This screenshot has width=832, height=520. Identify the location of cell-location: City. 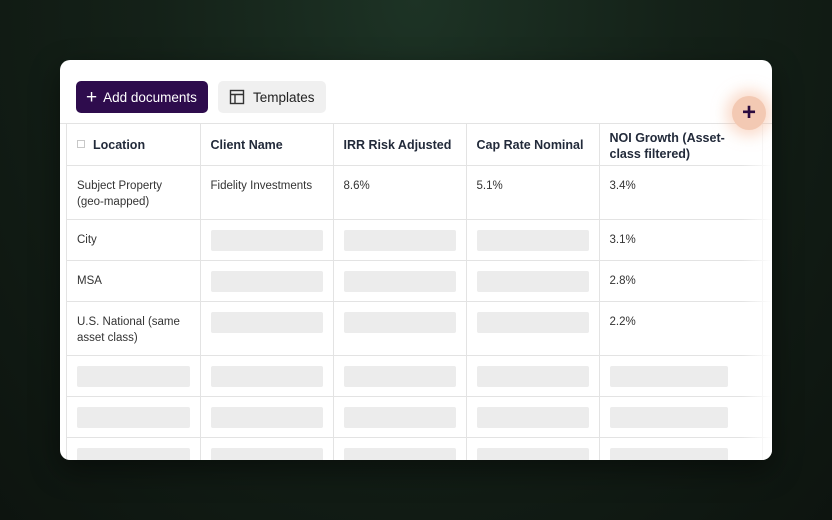
(134, 240).